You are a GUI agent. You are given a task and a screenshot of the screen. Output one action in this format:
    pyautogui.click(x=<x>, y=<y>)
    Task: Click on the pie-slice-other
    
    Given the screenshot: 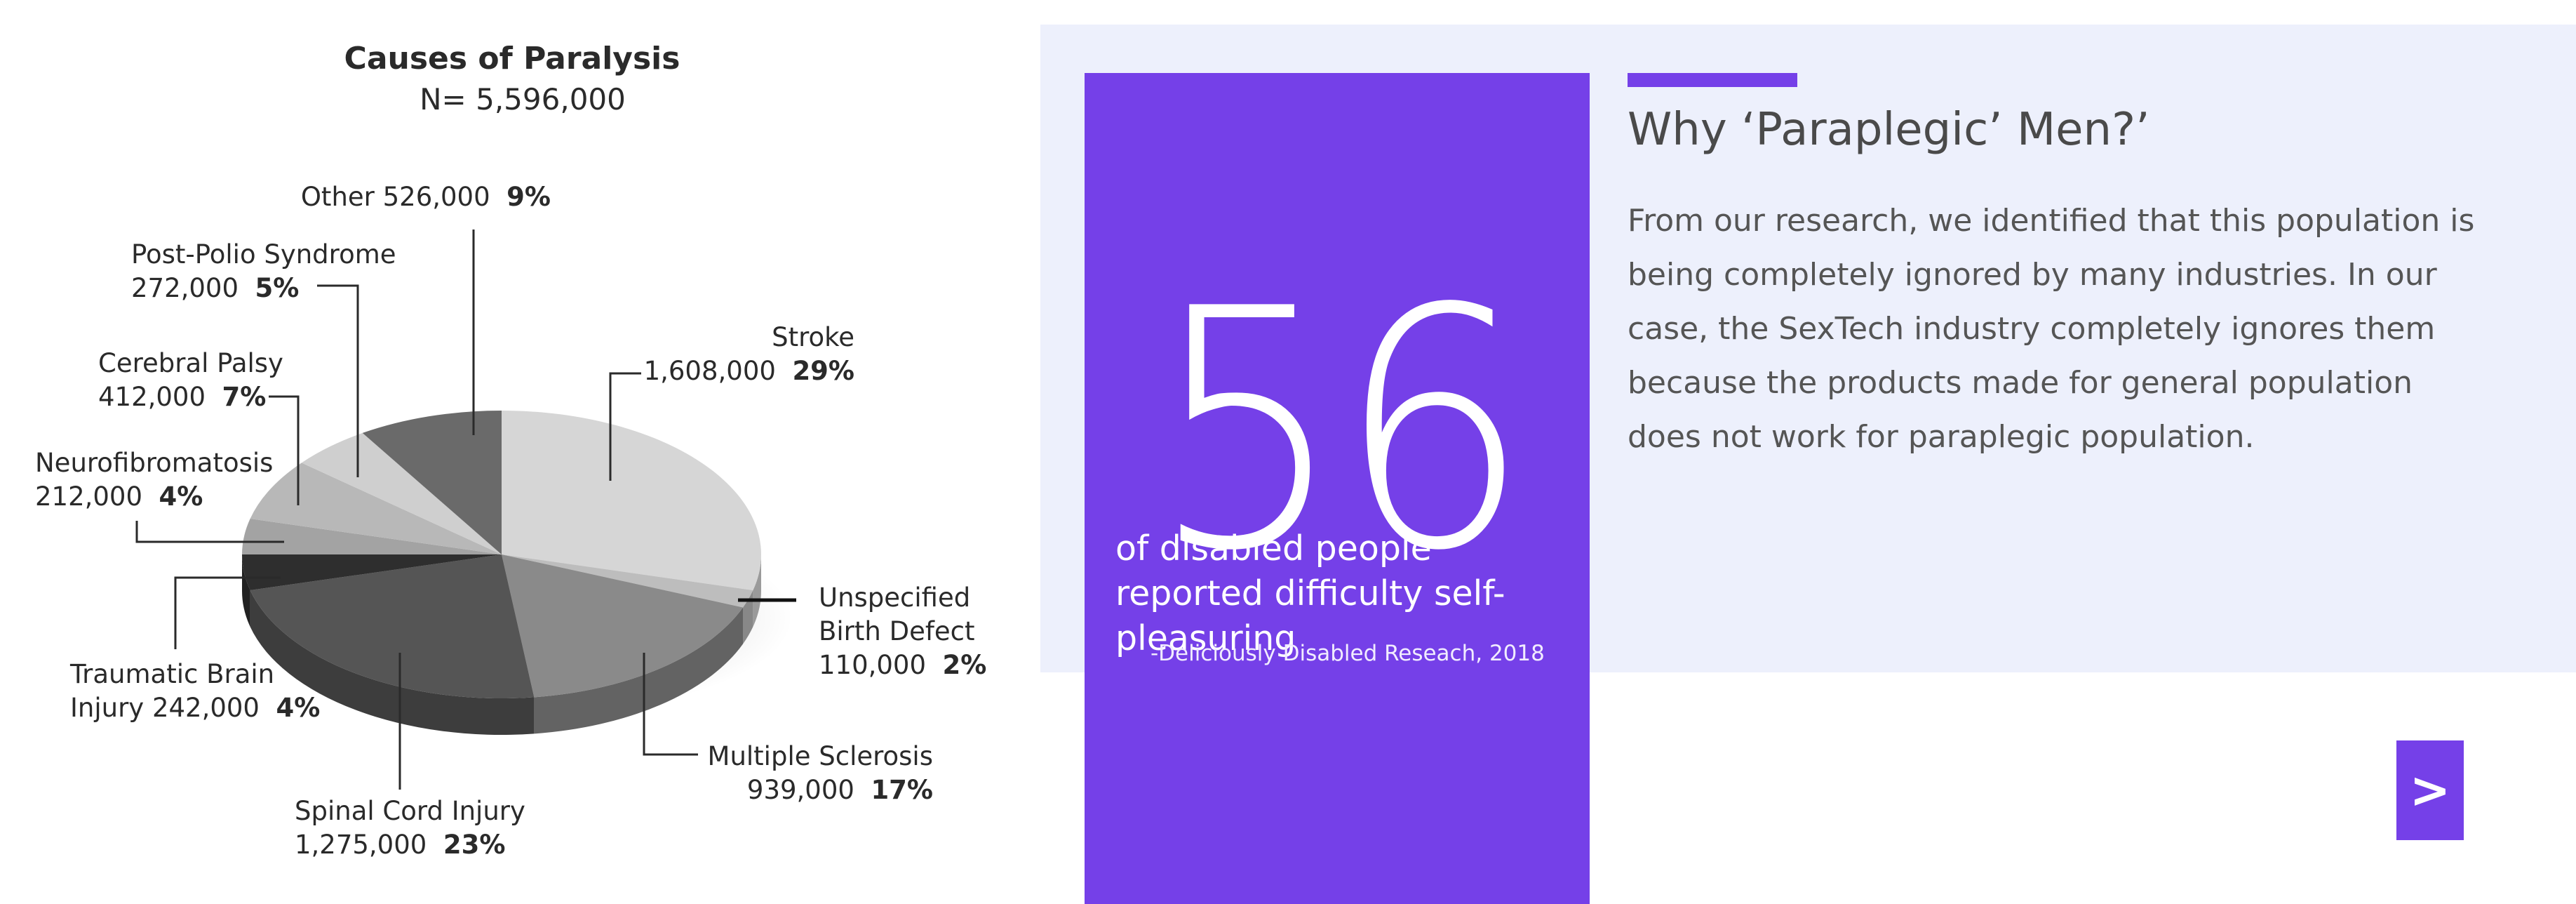 What is the action you would take?
    pyautogui.click(x=432, y=482)
    